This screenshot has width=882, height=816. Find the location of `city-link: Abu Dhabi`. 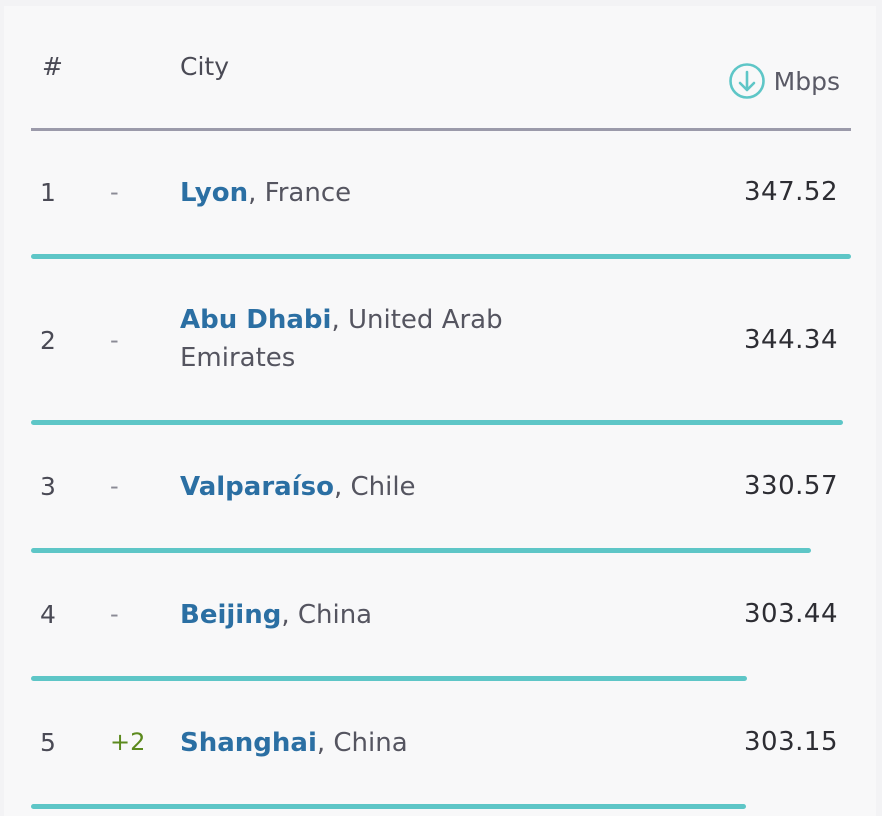

city-link: Abu Dhabi is located at coordinates (256, 320).